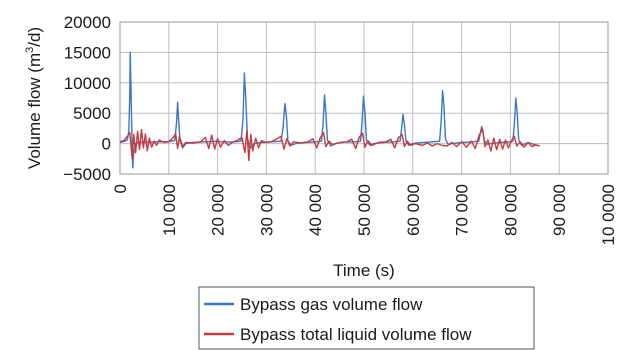 The width and height of the screenshot is (619, 350). Describe the element at coordinates (34, 111) in the screenshot. I see `y-axis-label-main: Volume flow (m` at that location.